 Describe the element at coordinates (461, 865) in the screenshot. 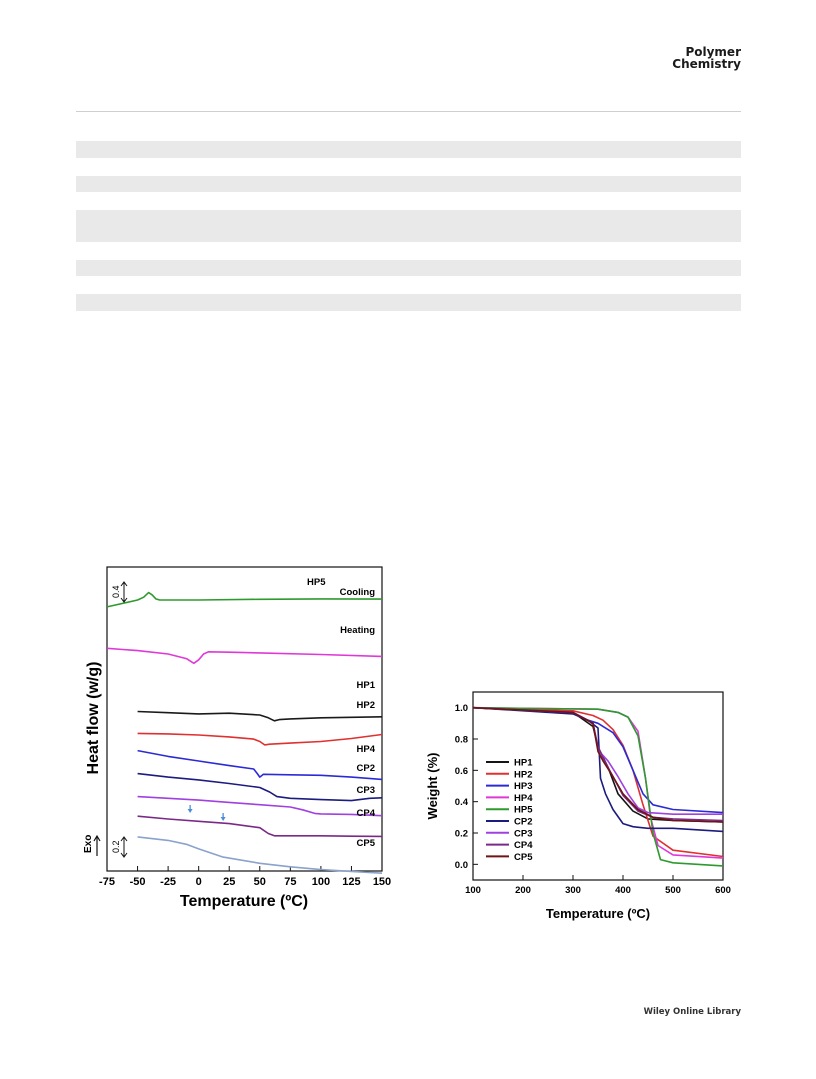

I see `tga-y-tick-label: 0.0` at that location.